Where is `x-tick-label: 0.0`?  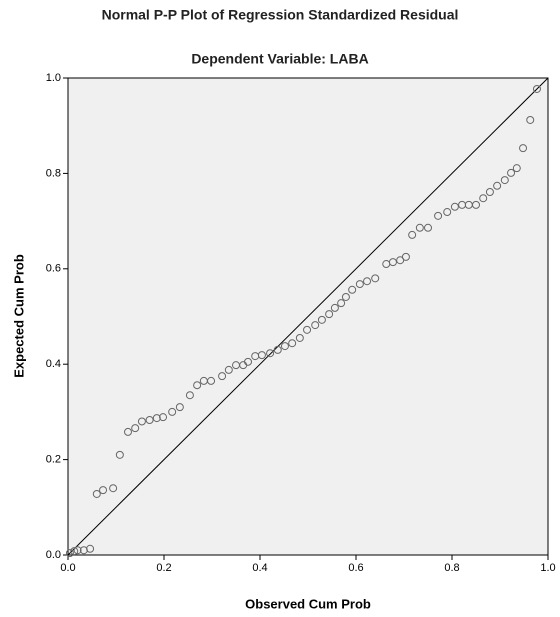 x-tick-label: 0.0 is located at coordinates (67, 568).